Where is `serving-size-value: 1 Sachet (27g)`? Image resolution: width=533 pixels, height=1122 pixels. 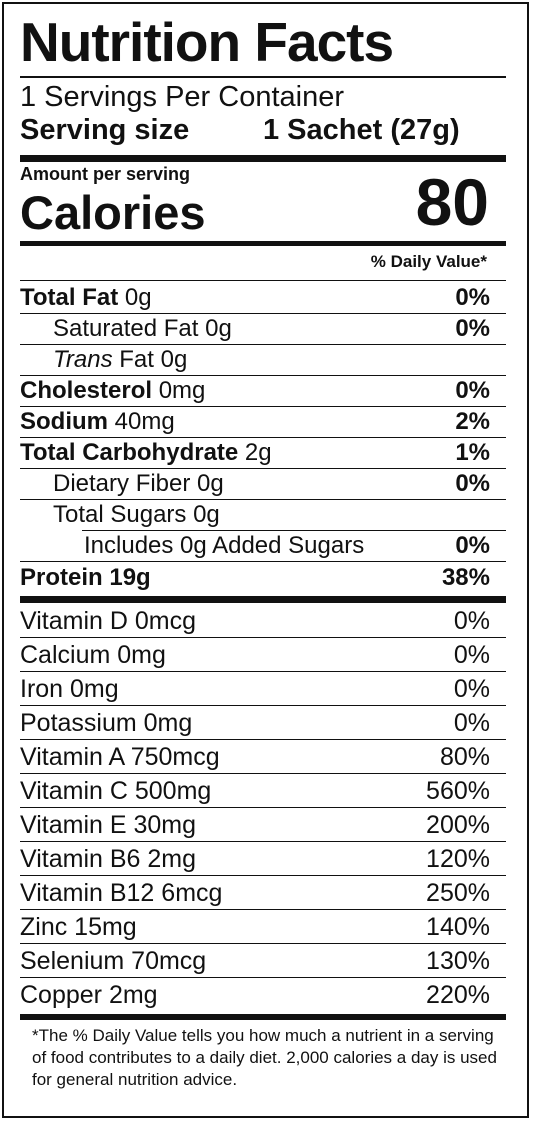
serving-size-value: 1 Sachet (27g) is located at coordinates (361, 130).